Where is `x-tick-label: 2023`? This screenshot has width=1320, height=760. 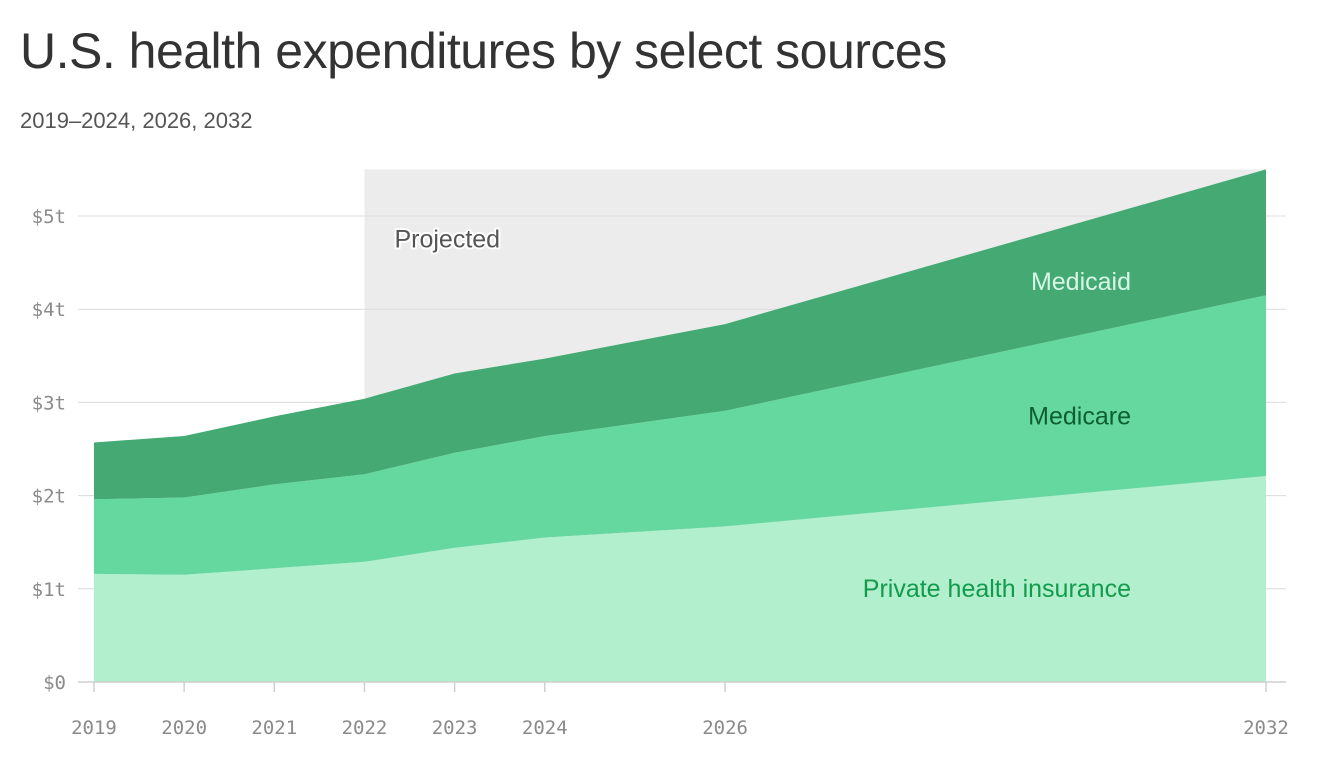 x-tick-label: 2023 is located at coordinates (455, 728).